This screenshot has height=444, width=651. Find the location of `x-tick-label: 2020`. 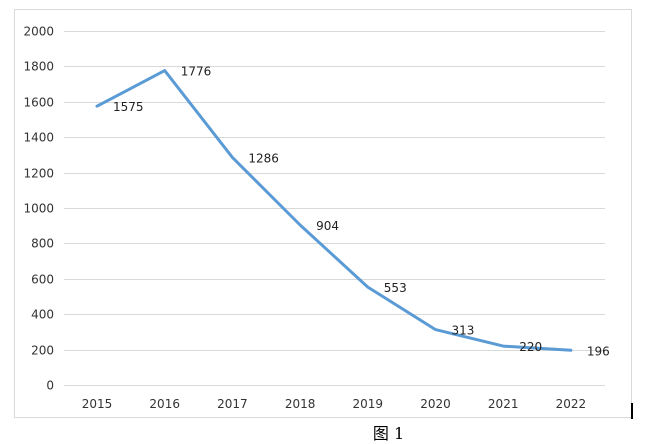

x-tick-label: 2020 is located at coordinates (435, 404).